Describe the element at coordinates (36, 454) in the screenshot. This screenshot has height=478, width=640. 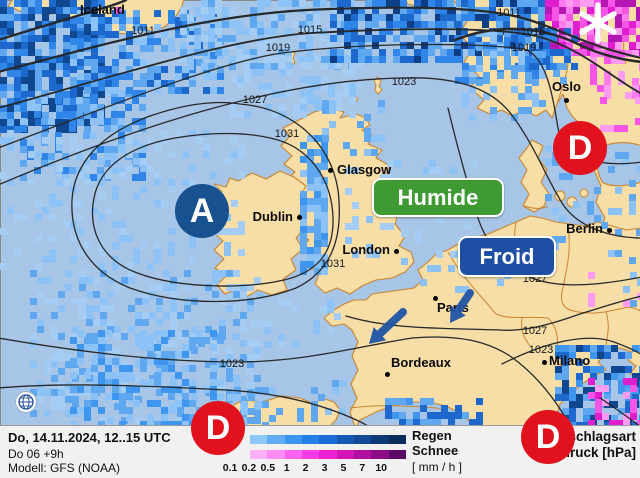
I see `run-label: Do 06 +9h` at that location.